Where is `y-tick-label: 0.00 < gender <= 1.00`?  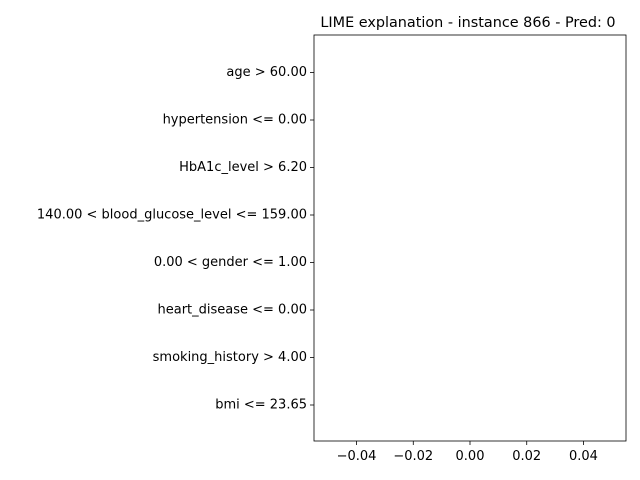
y-tick-label: 0.00 < gender <= 1.00 is located at coordinates (230, 262).